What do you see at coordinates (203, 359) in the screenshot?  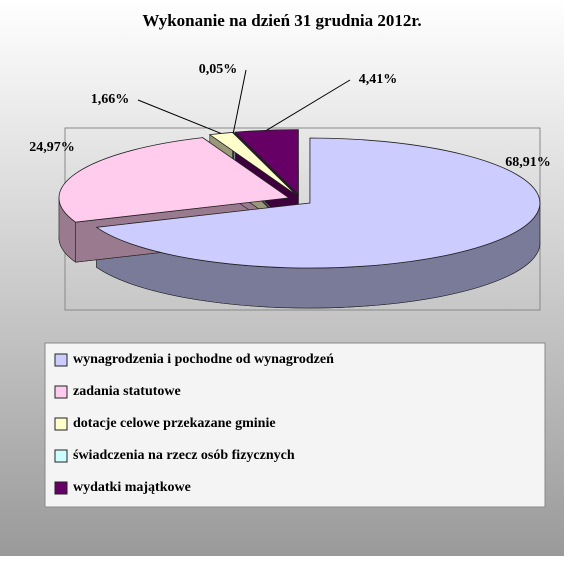 I see `legend-label: wynagrodzenia i pochodne od wynagrodzeń` at bounding box center [203, 359].